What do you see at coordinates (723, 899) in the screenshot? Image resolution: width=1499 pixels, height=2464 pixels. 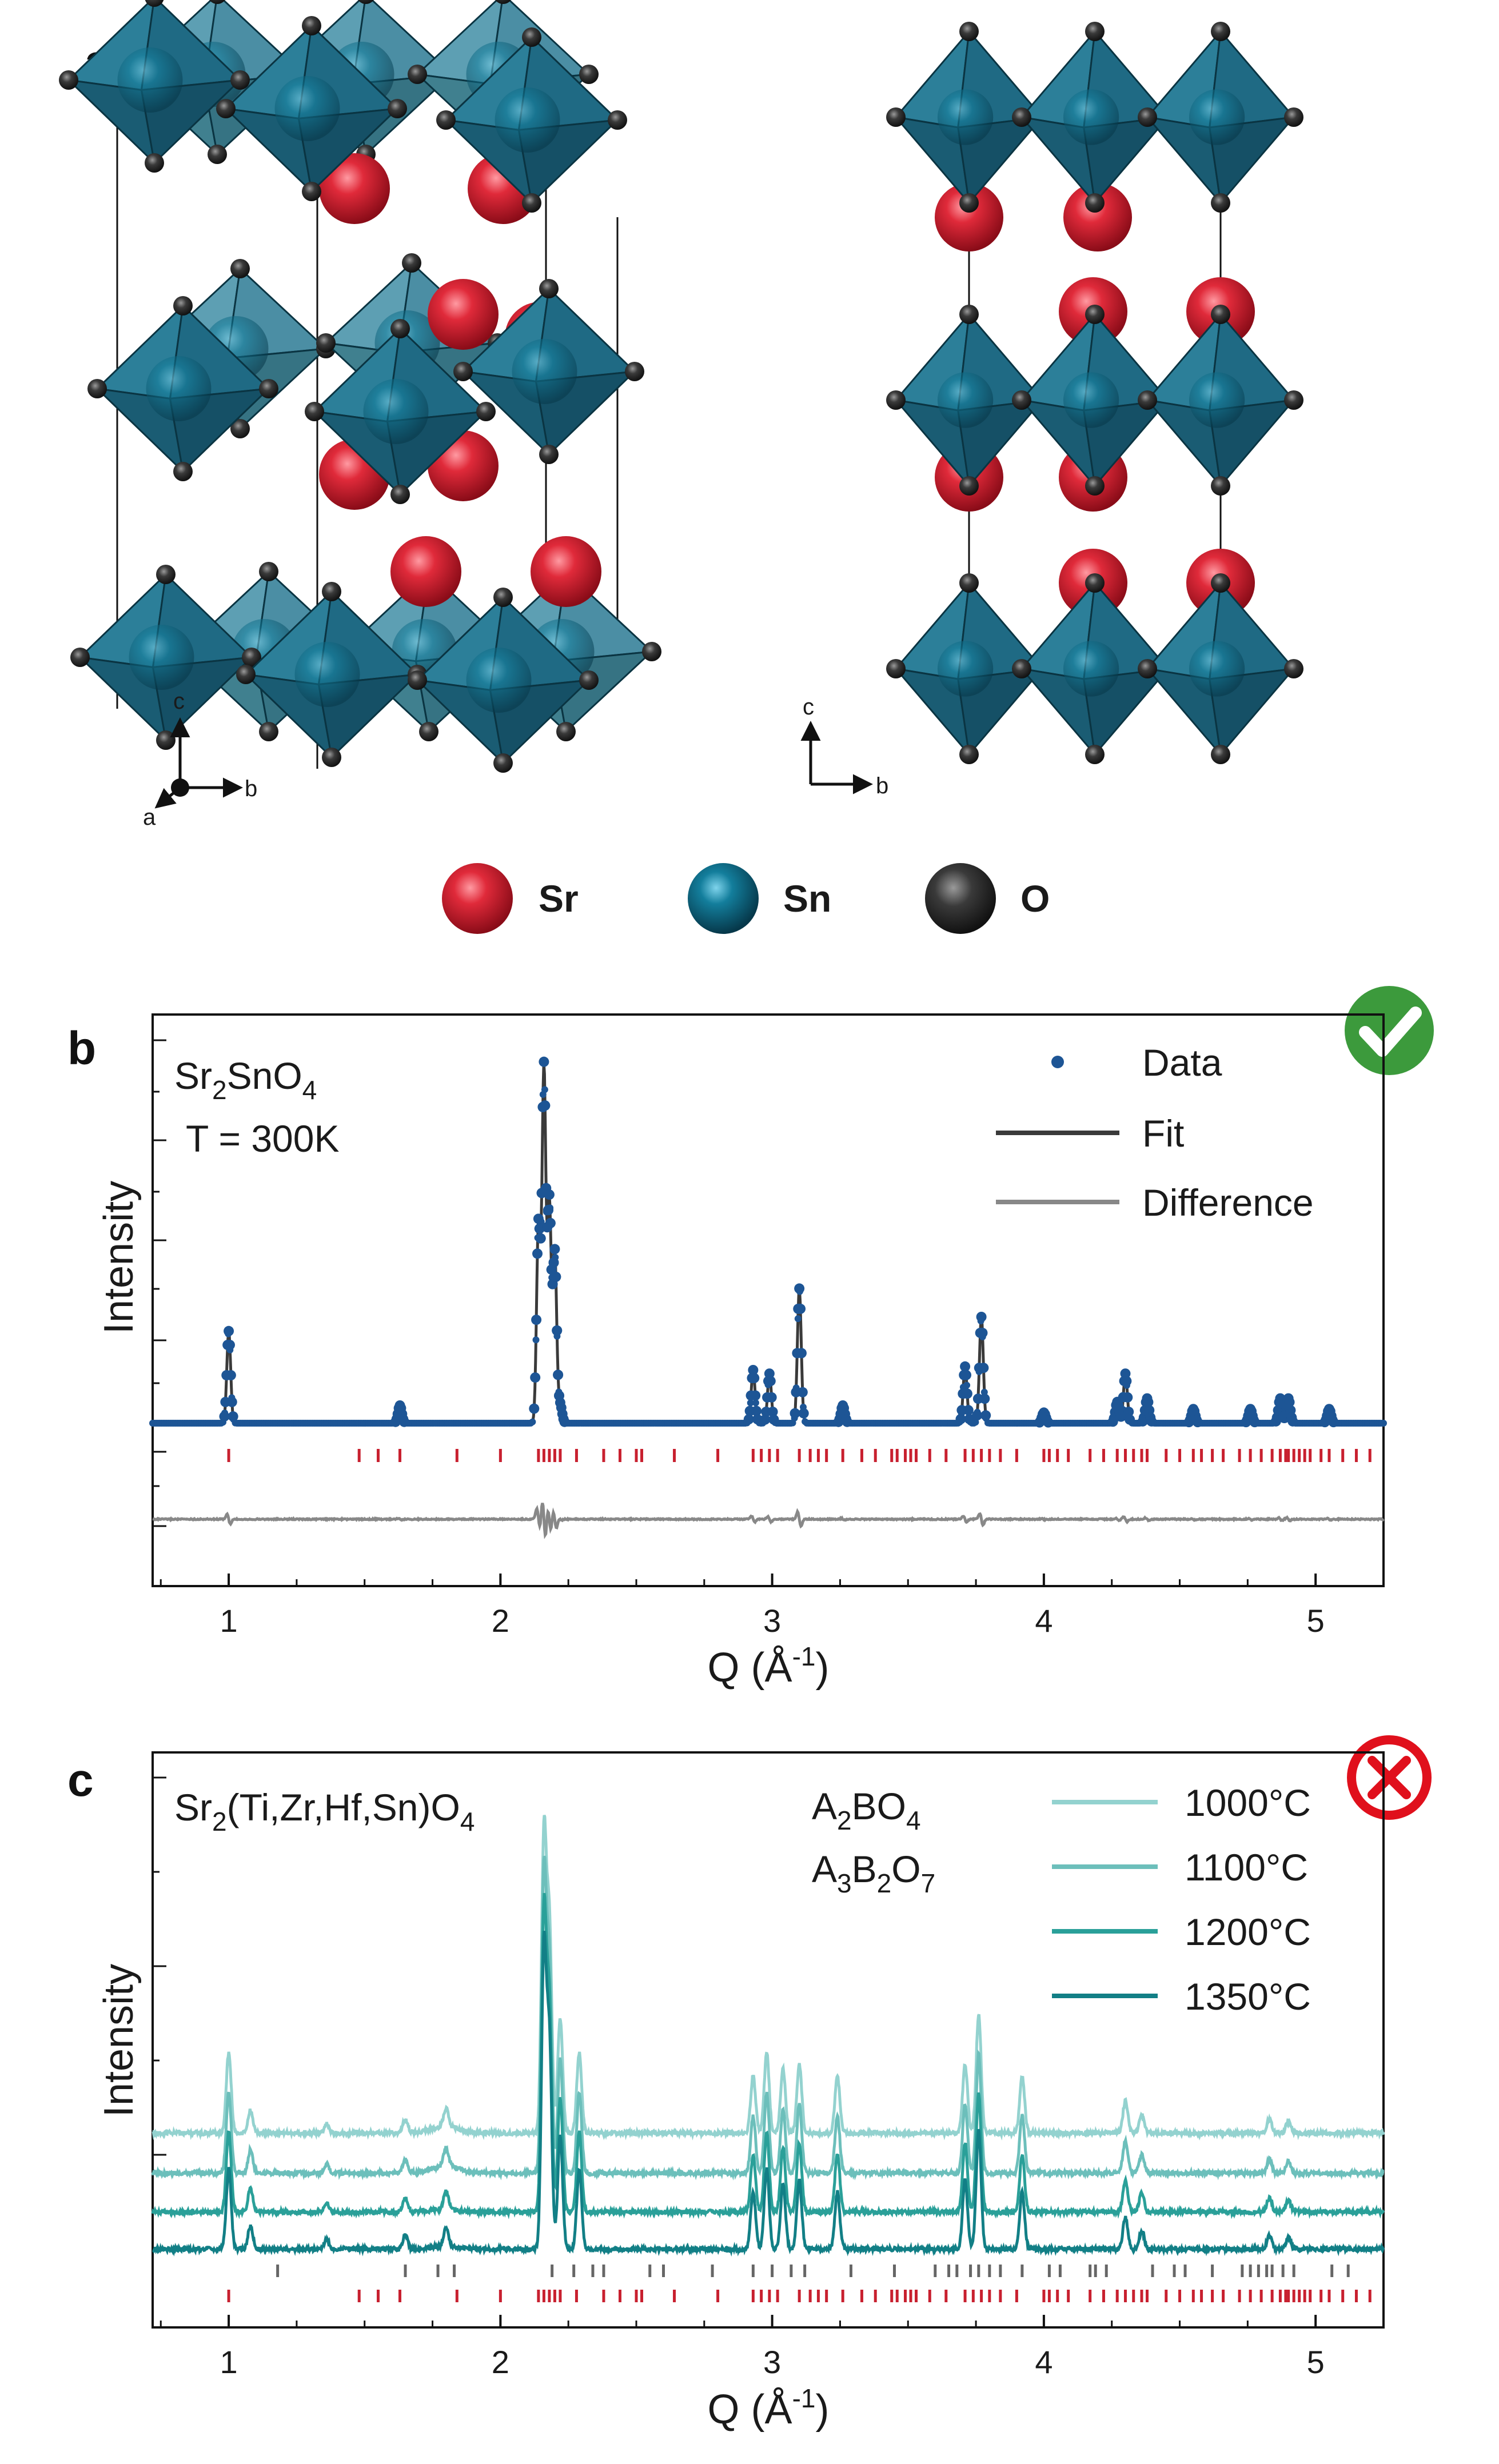 I see `sn-atom-icon` at bounding box center [723, 899].